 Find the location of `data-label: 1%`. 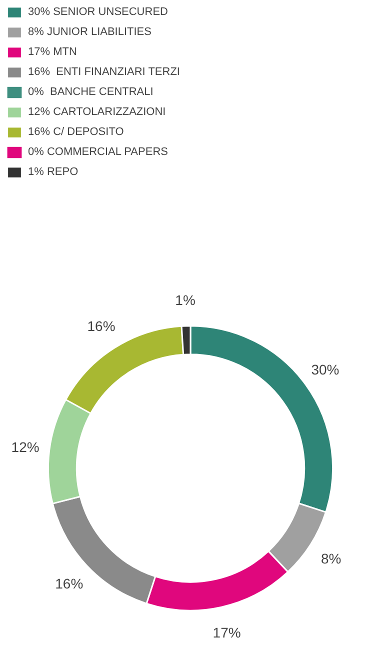

data-label: 1% is located at coordinates (185, 300).